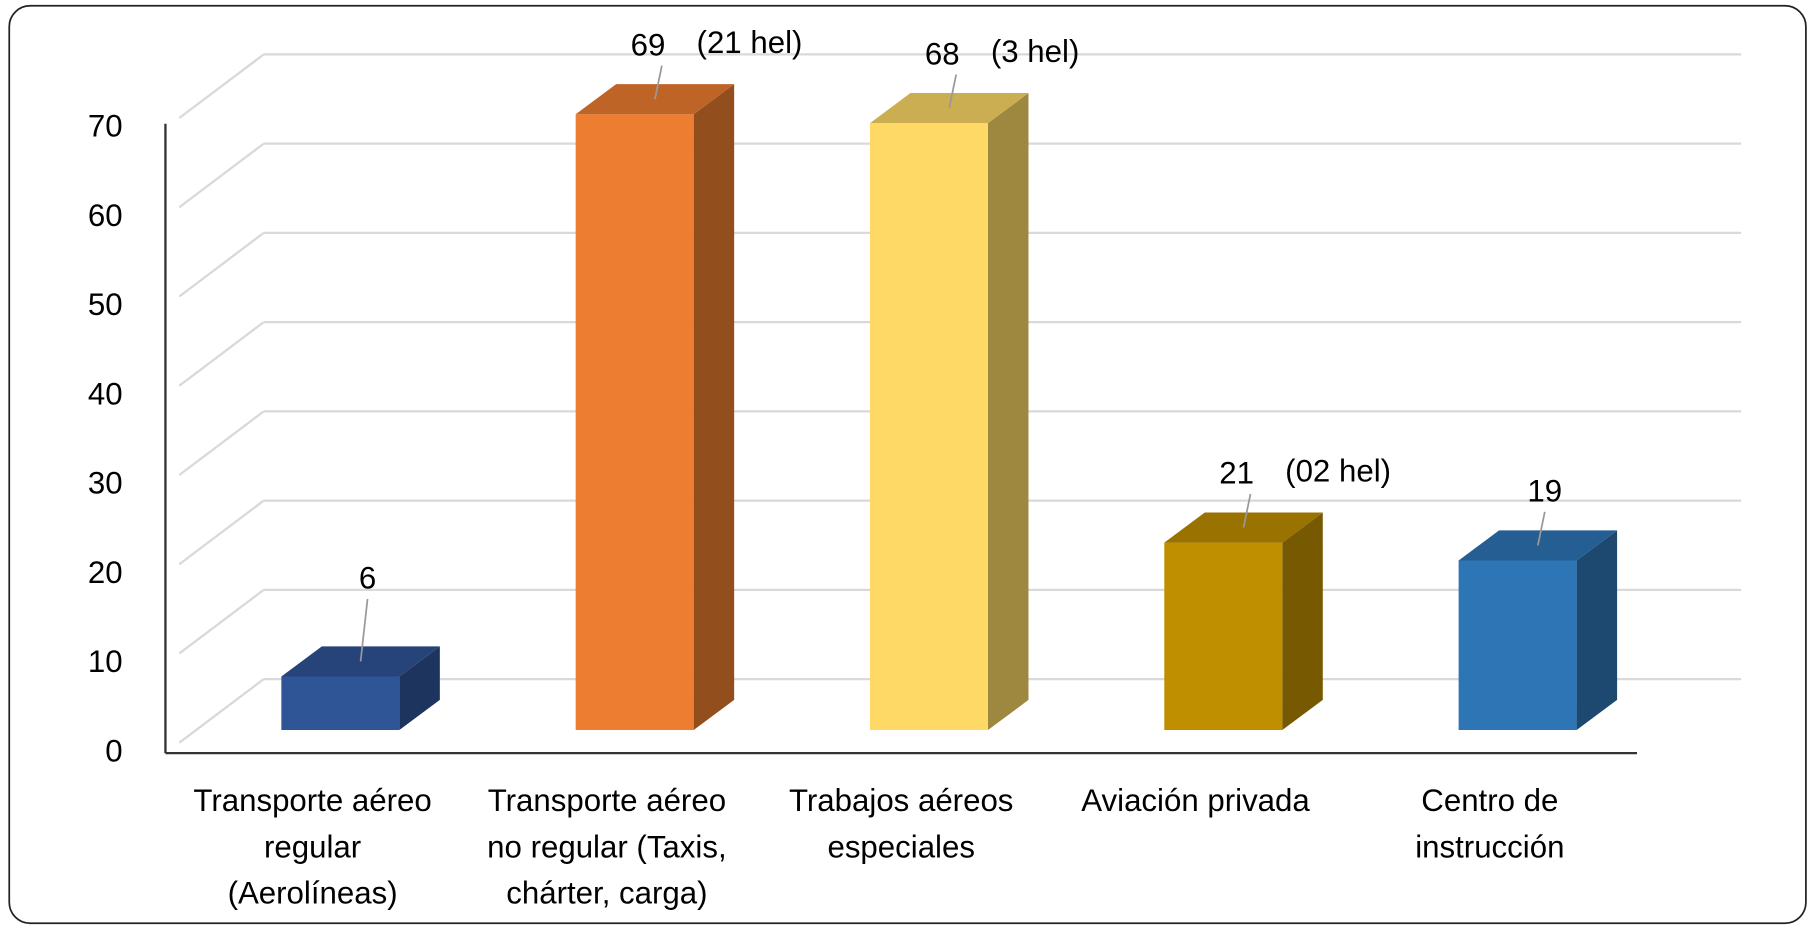  I want to click on value-label: 21, so click(1236, 473).